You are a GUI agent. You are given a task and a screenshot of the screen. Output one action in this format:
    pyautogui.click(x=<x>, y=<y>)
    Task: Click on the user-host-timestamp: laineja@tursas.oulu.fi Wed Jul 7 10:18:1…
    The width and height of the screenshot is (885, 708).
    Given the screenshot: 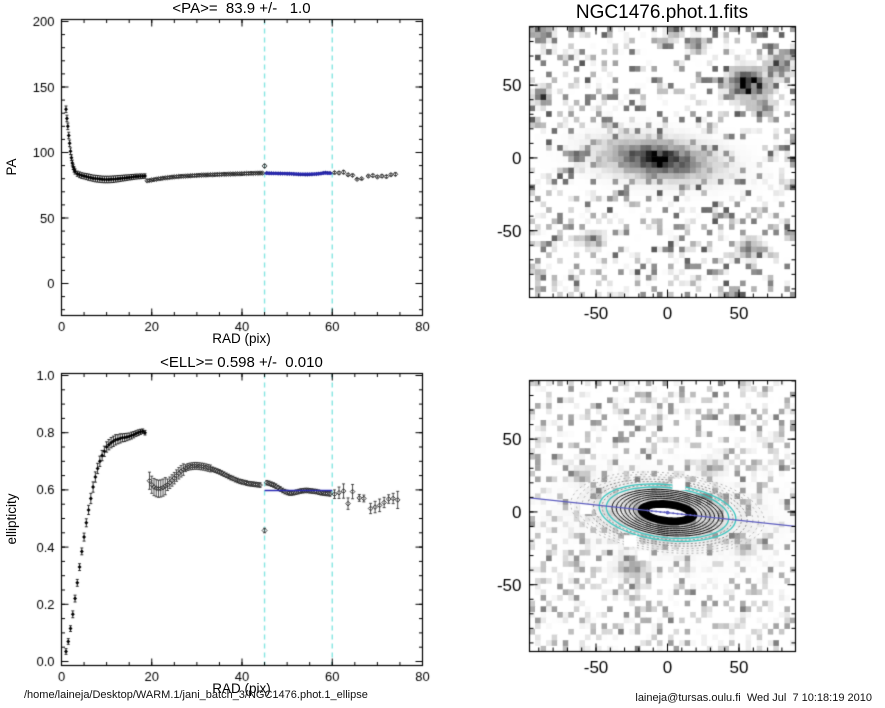 What is the action you would take?
    pyautogui.click(x=753, y=698)
    